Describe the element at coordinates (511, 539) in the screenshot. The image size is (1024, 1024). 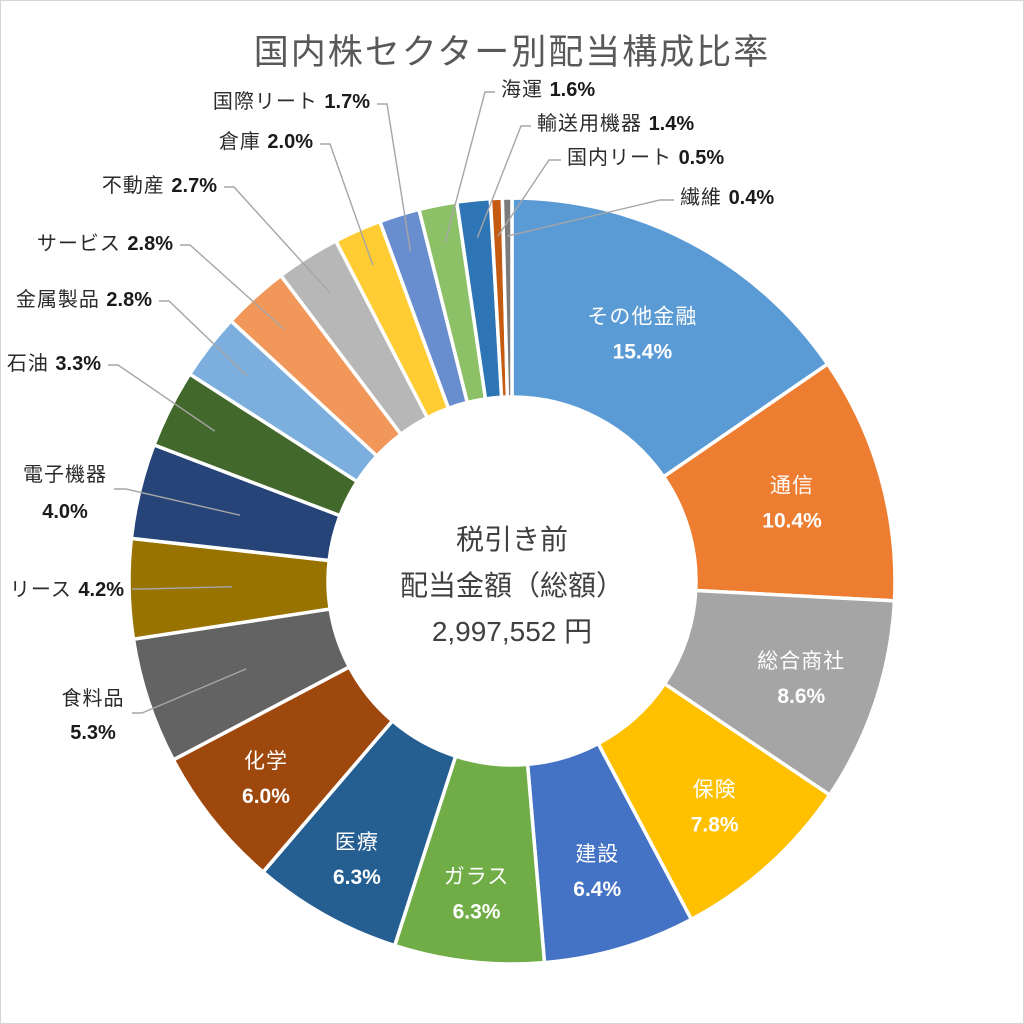
I see `center-line-1: 税引き前` at that location.